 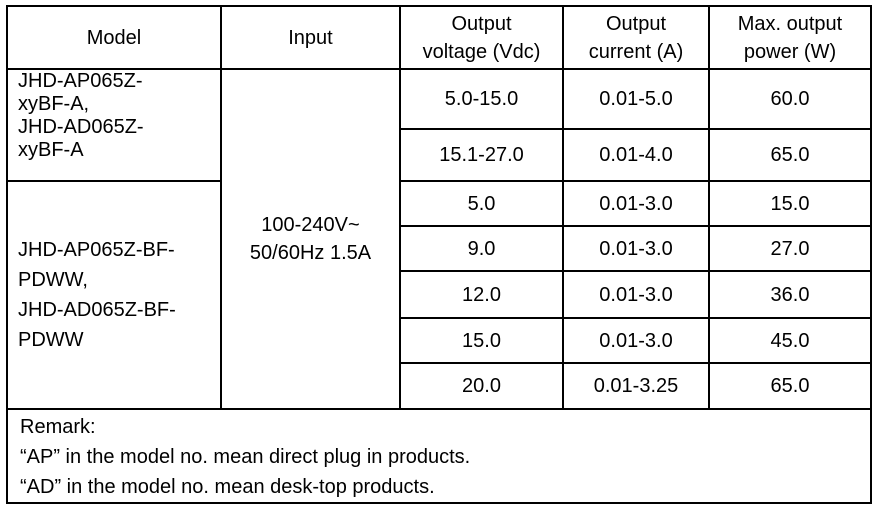 I want to click on header-model: Model, so click(x=114, y=37).